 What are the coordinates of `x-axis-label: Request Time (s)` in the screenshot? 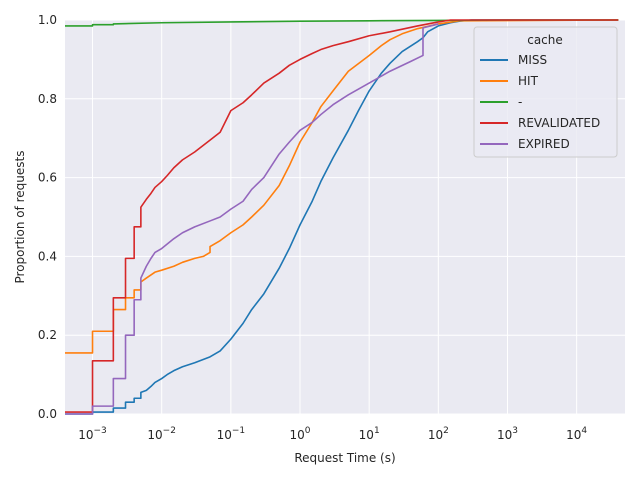 It's located at (344, 458).